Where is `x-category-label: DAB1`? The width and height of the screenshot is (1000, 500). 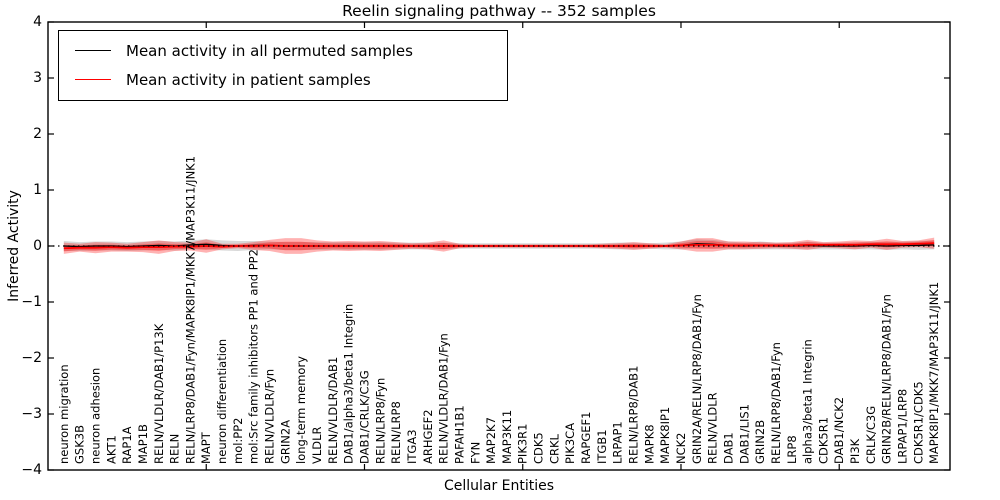
x-category-label: DAB1 is located at coordinates (728, 448).